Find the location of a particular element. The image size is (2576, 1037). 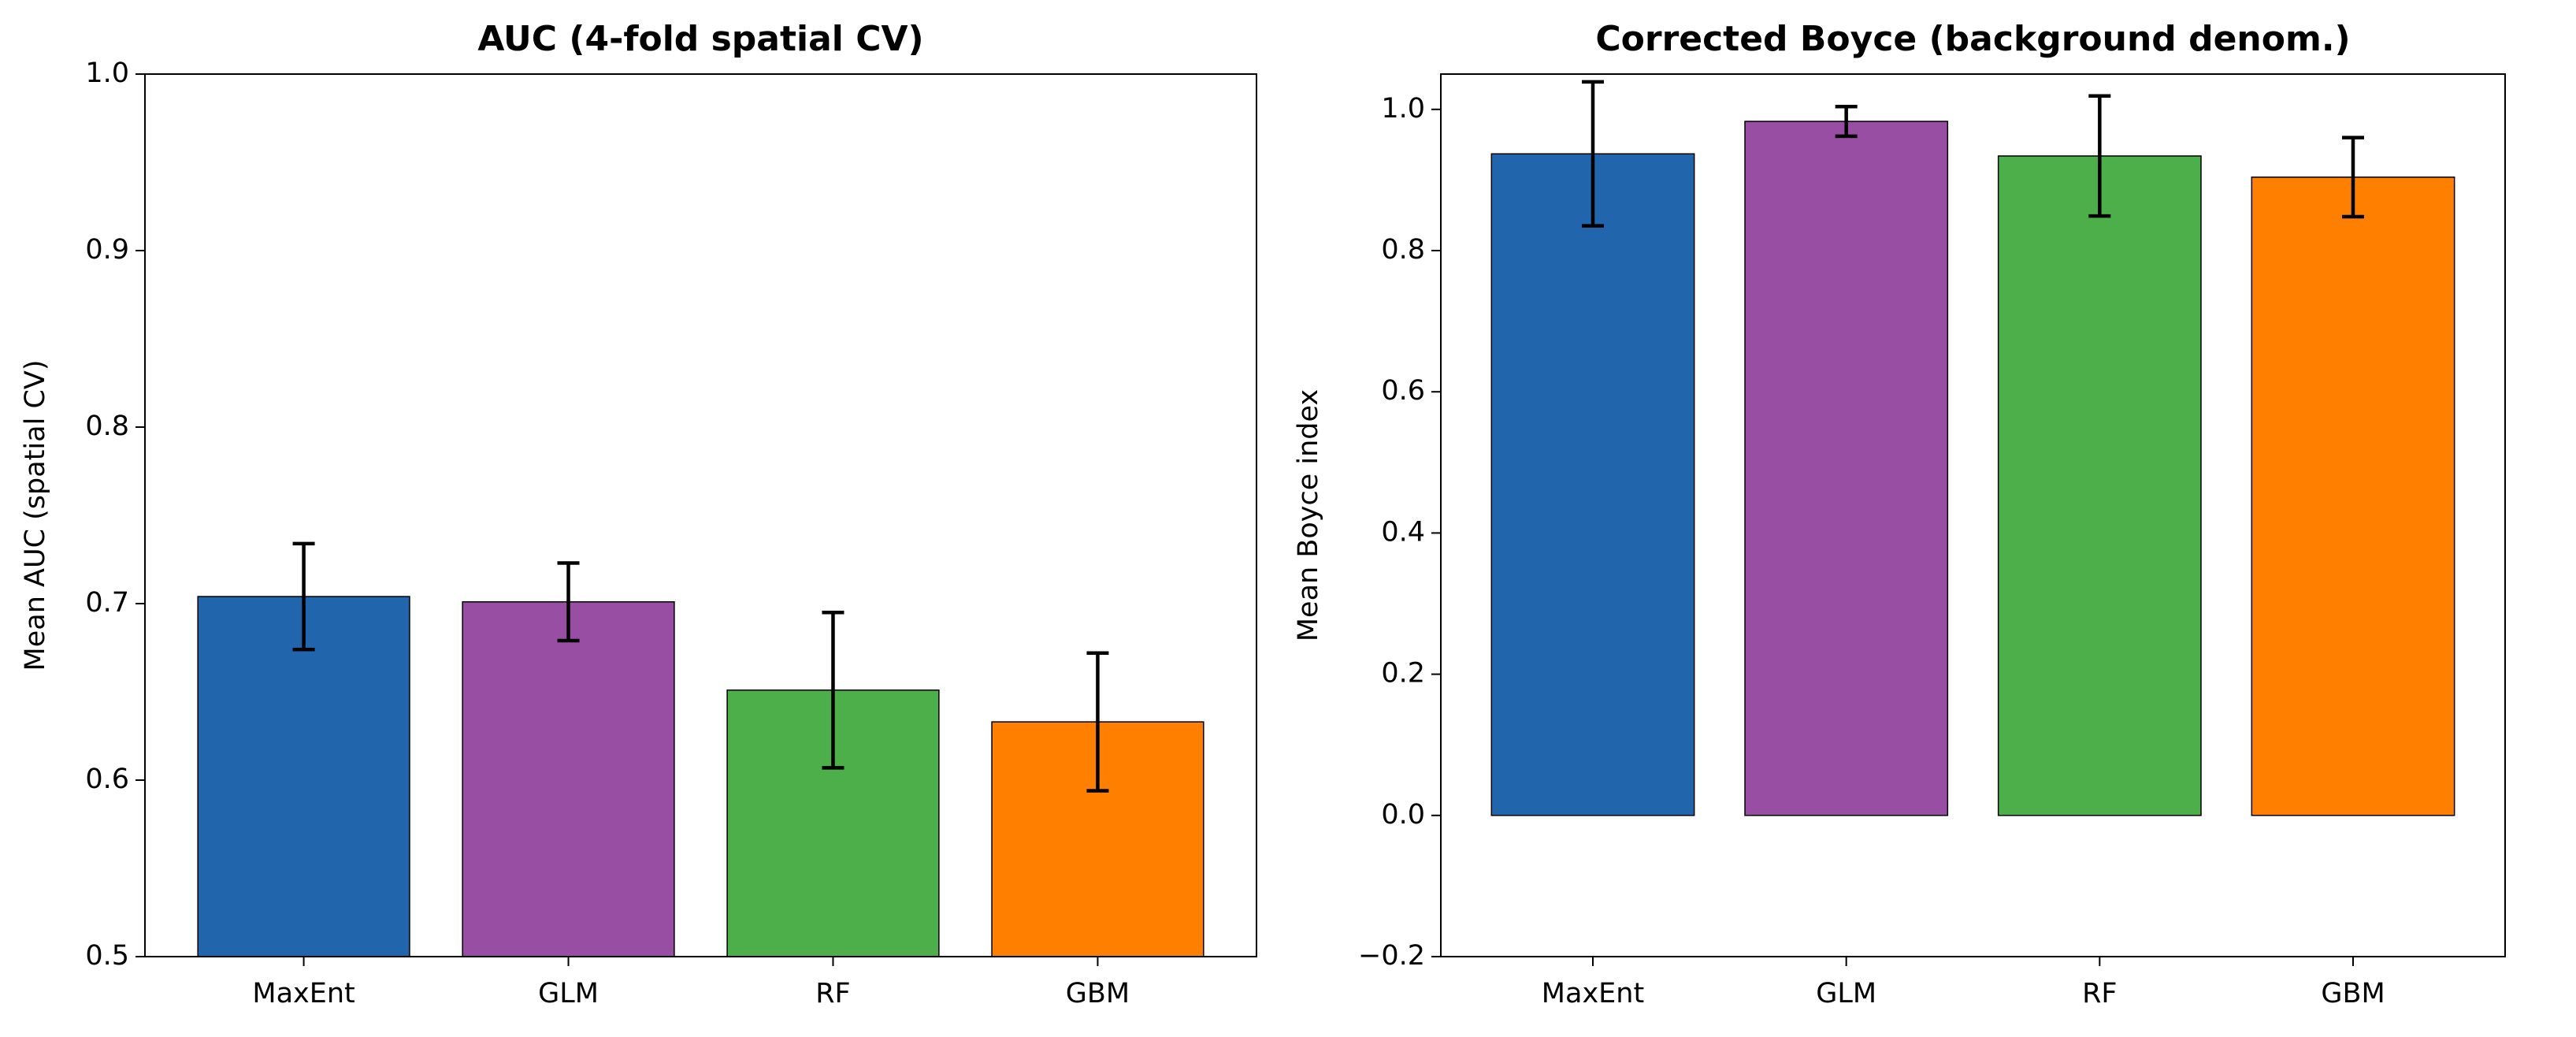

chart-title: AUC (4-fold spatial CV) is located at coordinates (700, 39).